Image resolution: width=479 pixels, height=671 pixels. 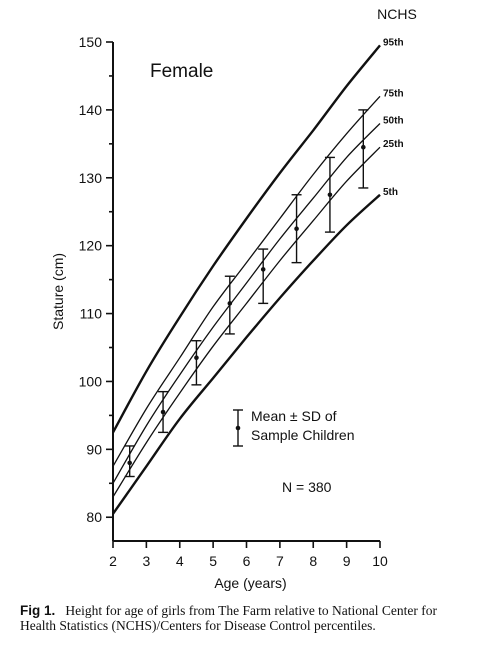 I want to click on reference-label: NCHS, so click(x=397, y=14).